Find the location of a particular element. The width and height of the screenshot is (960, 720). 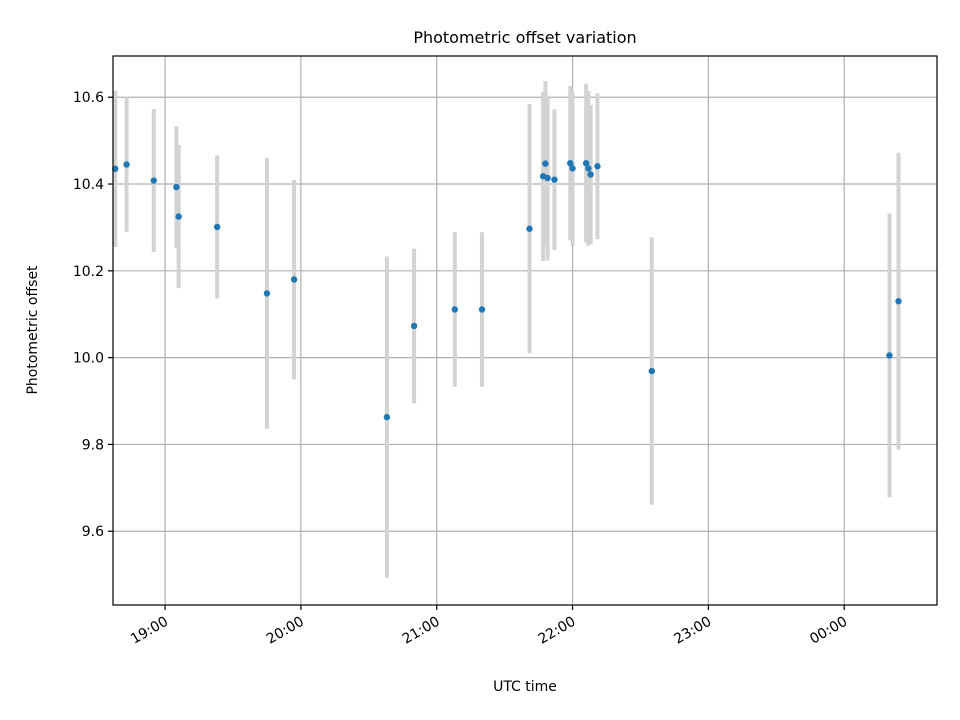

chart-title: Photometric offset variation is located at coordinates (524, 37).